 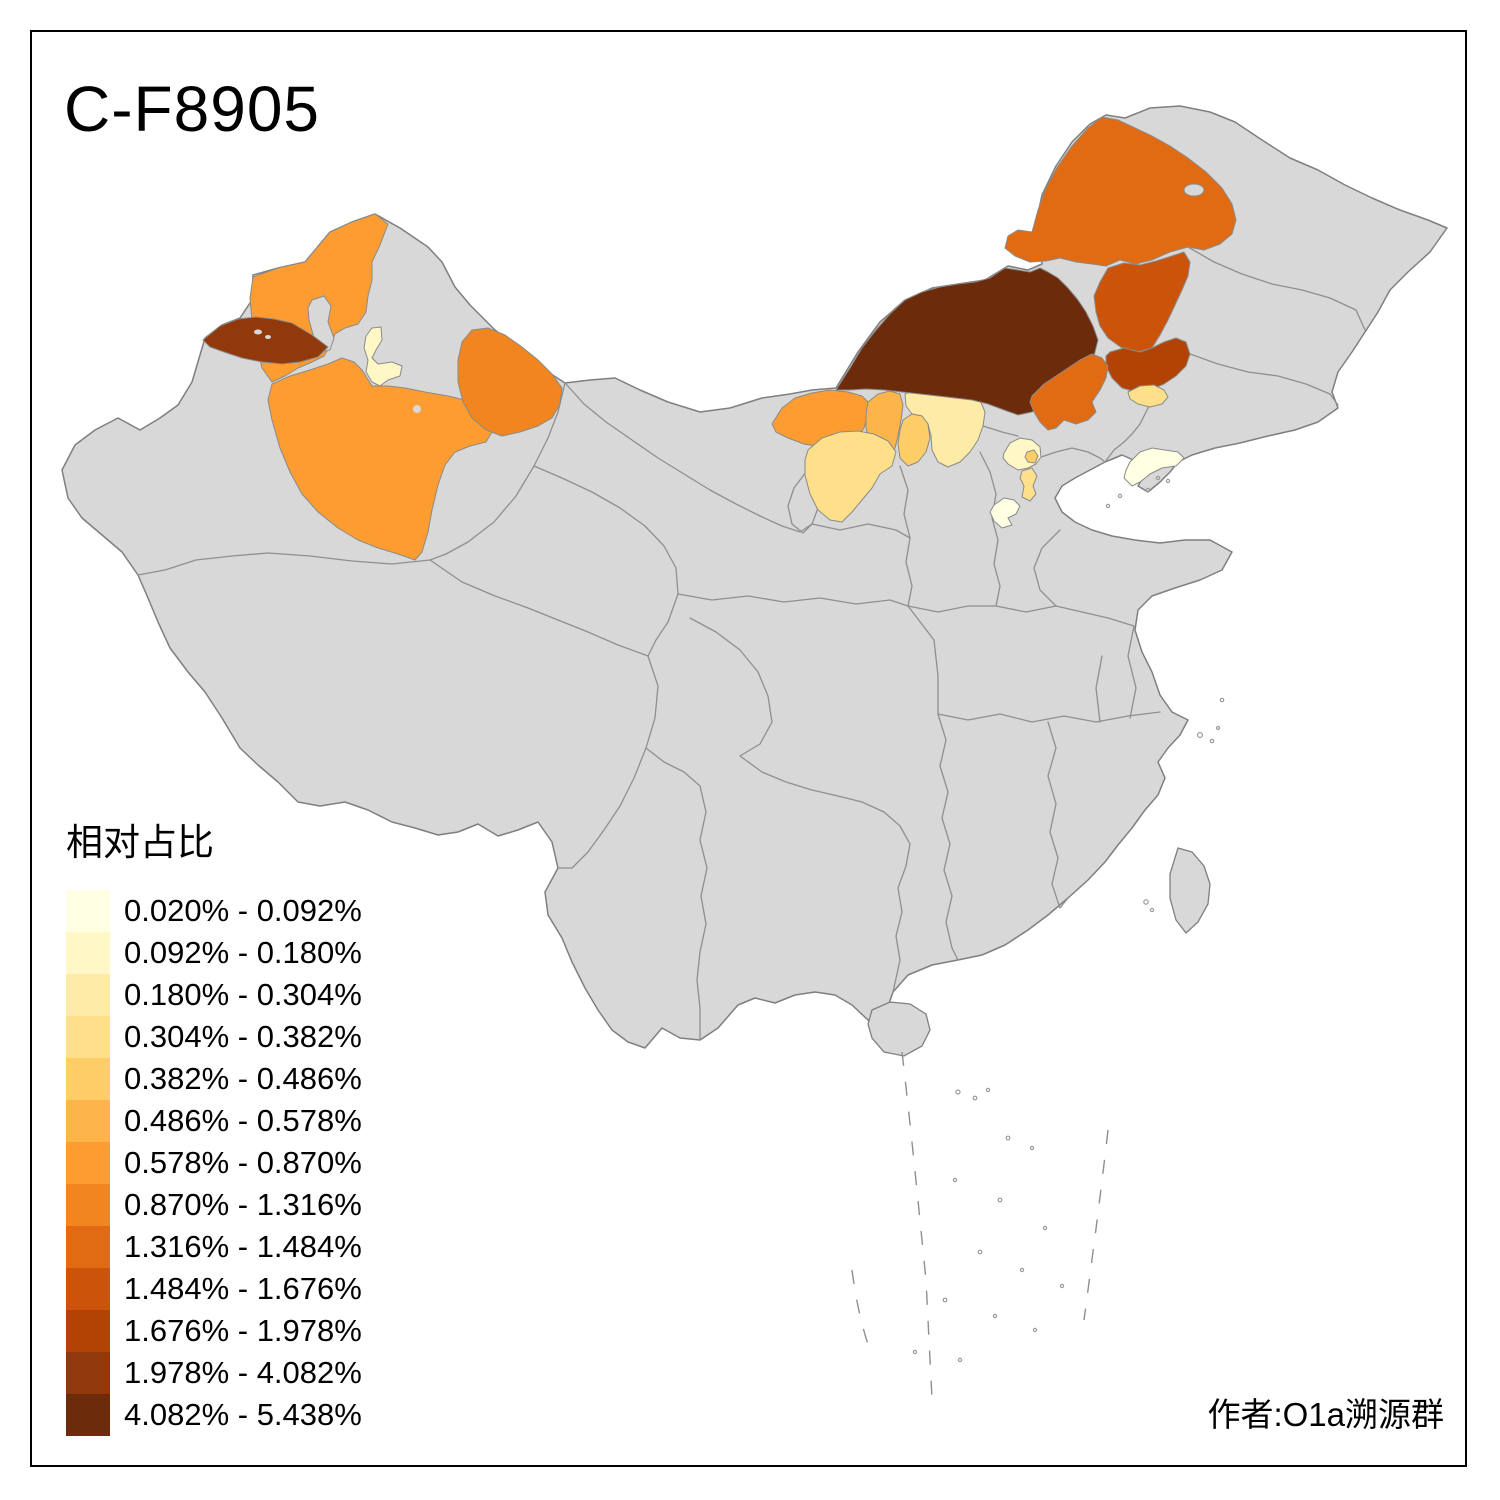 I want to click on legend-label: 0.180% - 0.304%, so click(x=243, y=994).